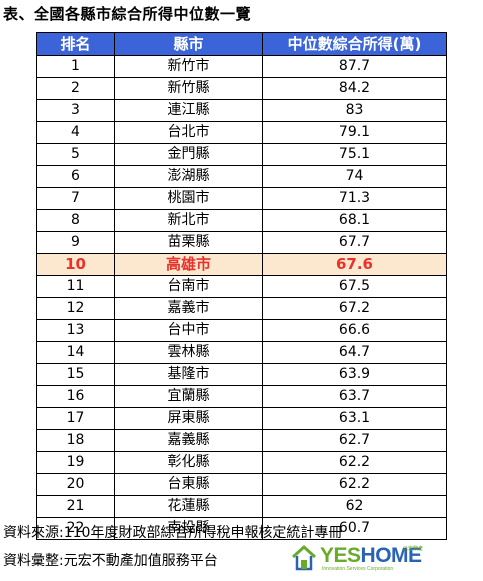 The height and width of the screenshot is (581, 483). What do you see at coordinates (188, 88) in the screenshot?
I see `city-cell: 新竹縣` at bounding box center [188, 88].